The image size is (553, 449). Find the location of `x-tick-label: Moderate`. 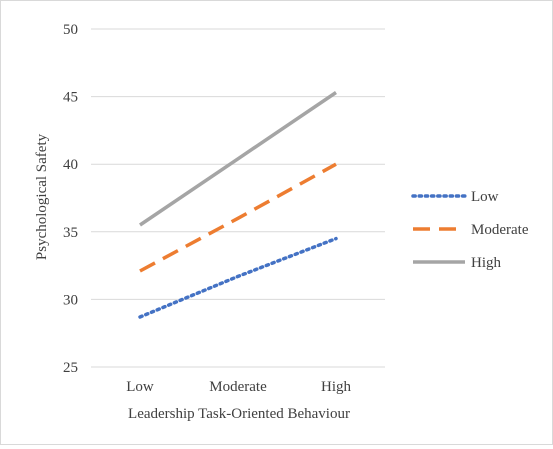

x-tick-label: Moderate is located at coordinates (238, 387).